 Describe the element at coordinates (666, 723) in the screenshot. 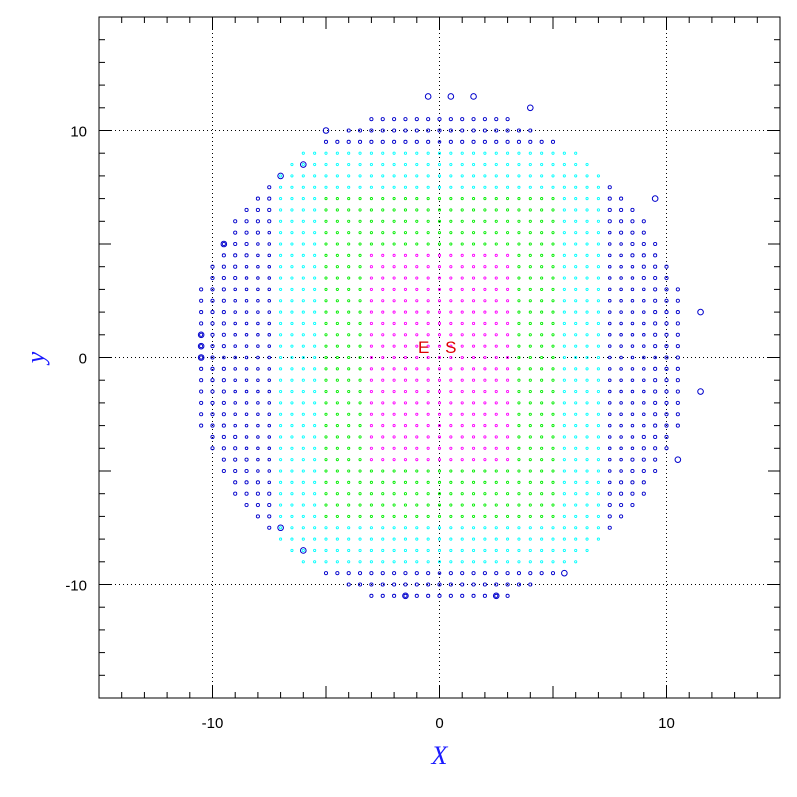

I see `x-tick-label: 10` at that location.